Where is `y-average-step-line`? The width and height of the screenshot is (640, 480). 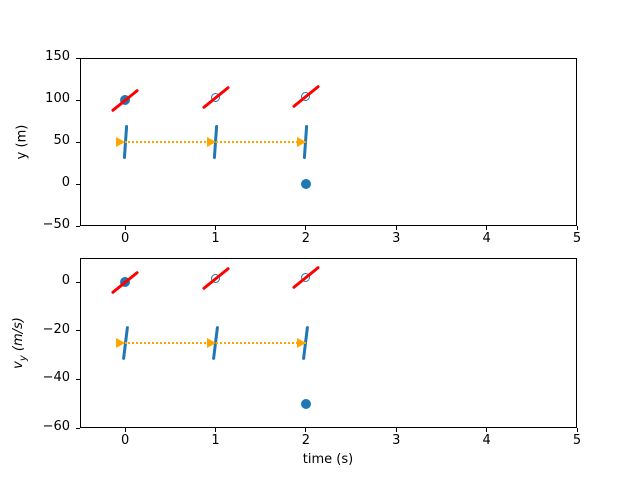 y-average-step-line is located at coordinates (215, 141).